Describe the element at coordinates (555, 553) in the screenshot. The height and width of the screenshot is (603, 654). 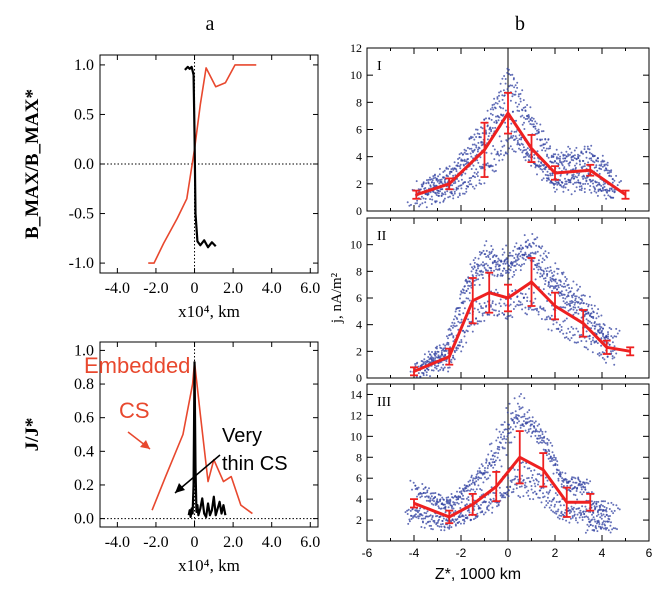
I see `x-tick-label: 2` at that location.